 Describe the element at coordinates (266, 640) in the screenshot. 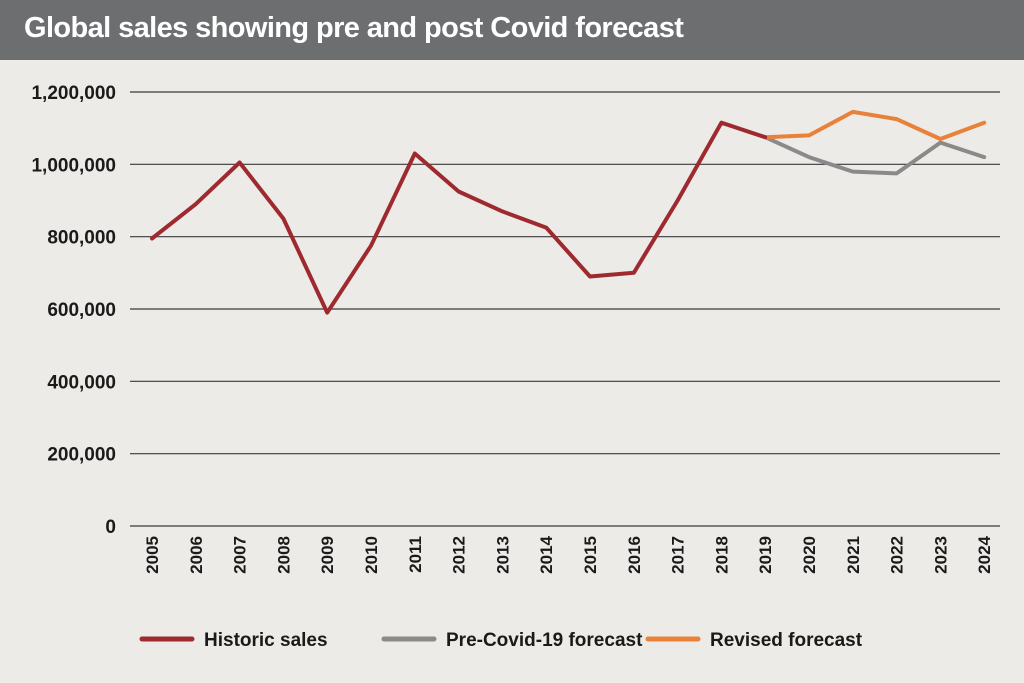

I see `legend-label: Historic sales` at that location.